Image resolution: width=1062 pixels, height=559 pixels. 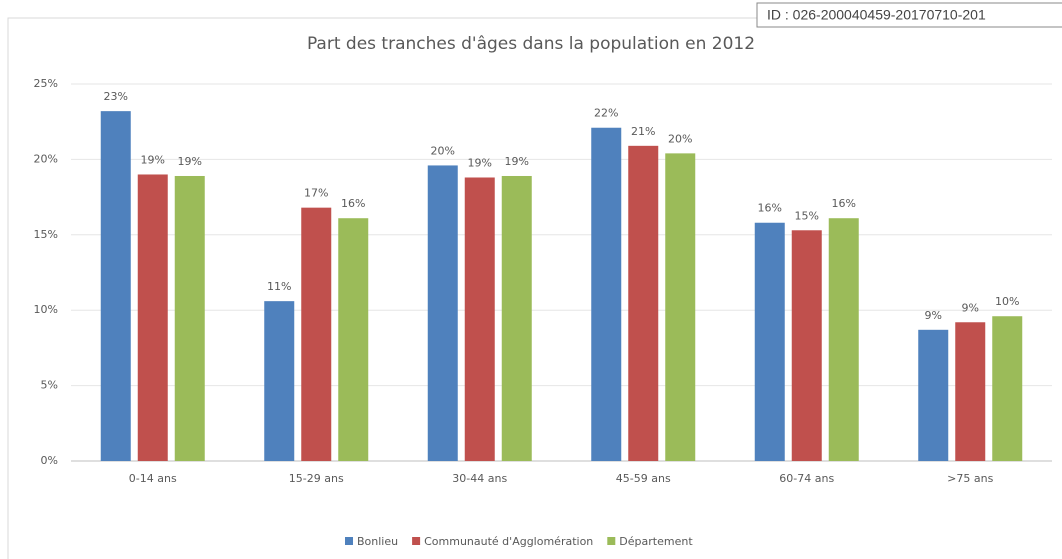 What do you see at coordinates (479, 478) in the screenshot?
I see `x-tick-label: 30-44 ans` at bounding box center [479, 478].